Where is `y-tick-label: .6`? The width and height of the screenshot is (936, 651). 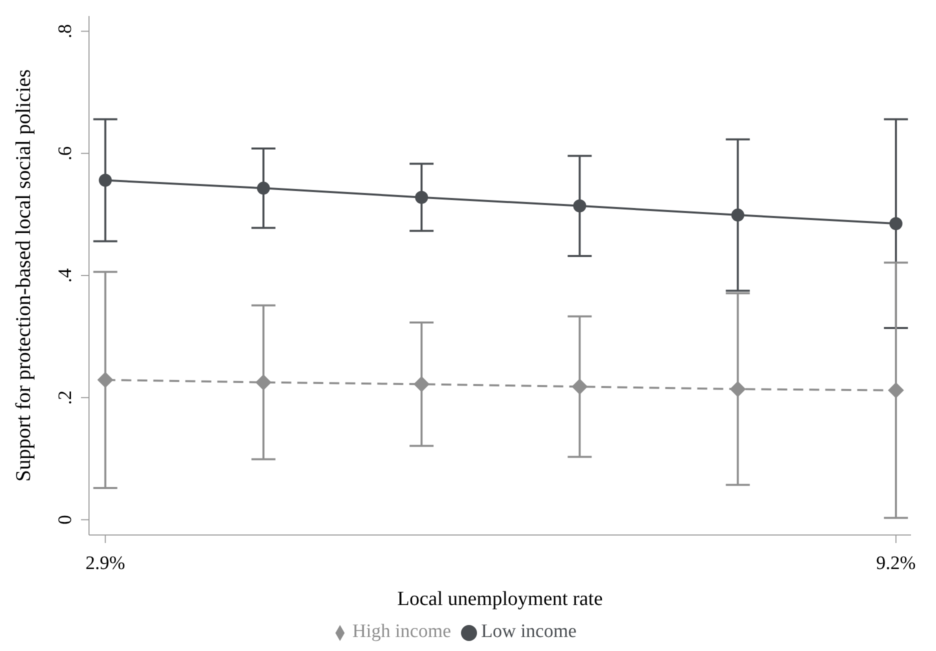 y-tick-label: .6 is located at coordinates (65, 153).